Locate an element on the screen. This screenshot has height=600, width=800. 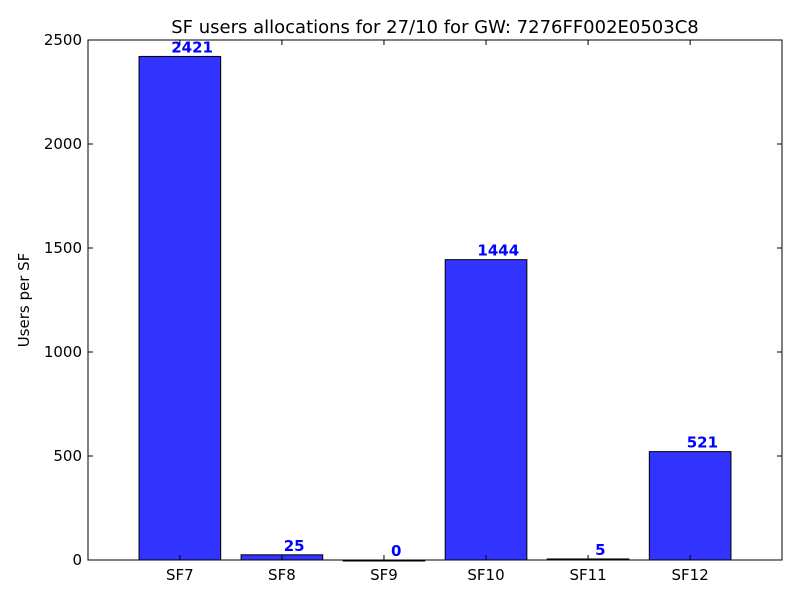
bar-sf7 is located at coordinates (180, 308).